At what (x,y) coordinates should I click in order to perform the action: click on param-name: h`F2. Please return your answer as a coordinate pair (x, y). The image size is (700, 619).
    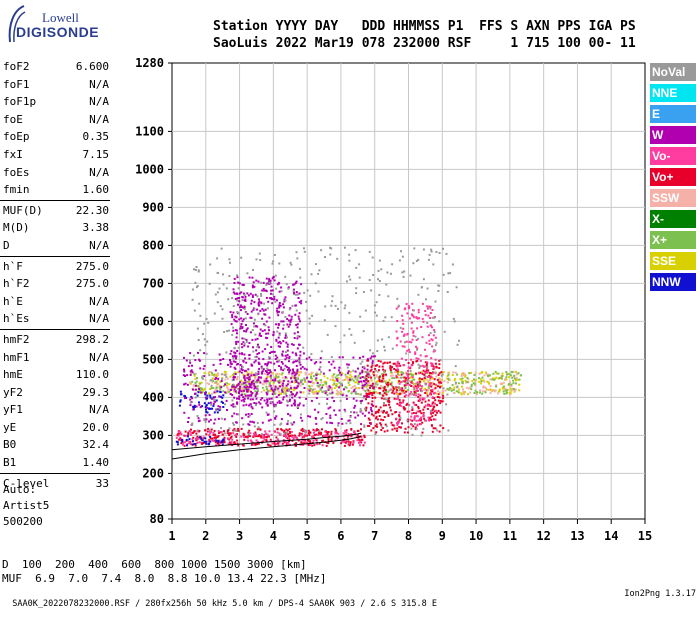
    Looking at the image, I should click on (16, 284).